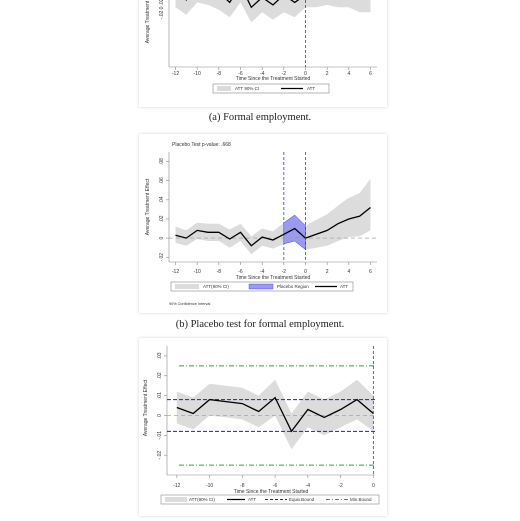 This screenshot has width=520, height=521. I want to click on legend-min-label: Min.Bound, so click(361, 499).